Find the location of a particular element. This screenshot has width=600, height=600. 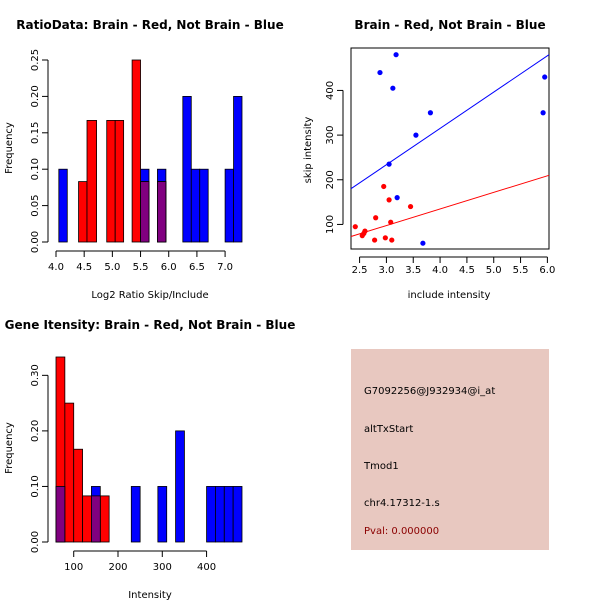

scatter-xlabel: include intensity is located at coordinates (449, 295).